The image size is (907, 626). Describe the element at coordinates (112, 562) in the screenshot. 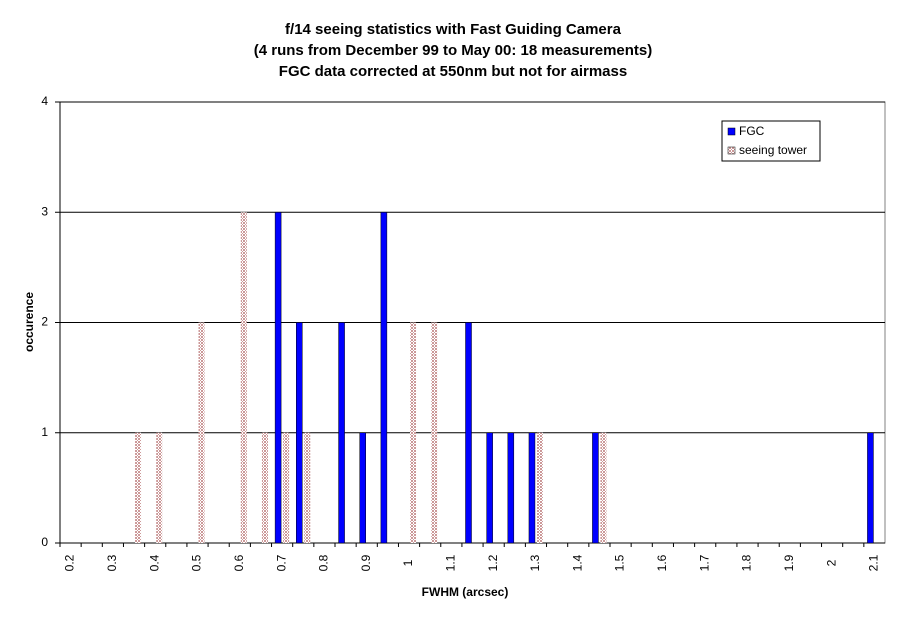

I see `x-tick-label: 0.3` at that location.